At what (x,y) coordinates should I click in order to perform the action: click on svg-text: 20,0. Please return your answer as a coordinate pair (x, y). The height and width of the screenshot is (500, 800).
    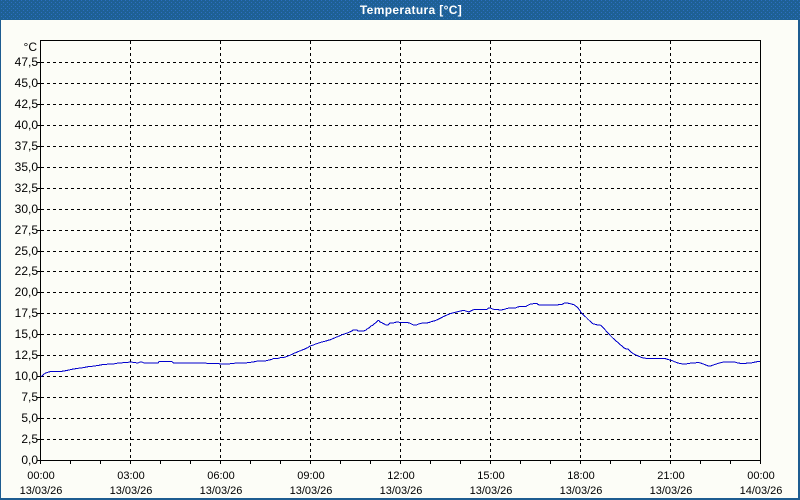
    Looking at the image, I should click on (27, 292).